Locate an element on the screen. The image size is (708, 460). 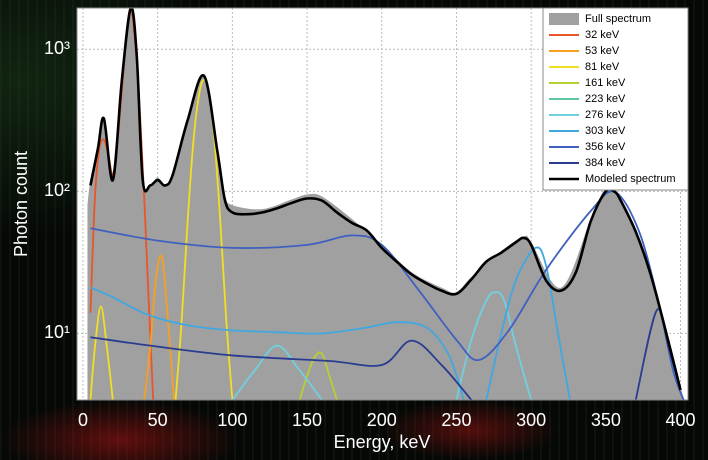
x-axis-title: Energy, keV is located at coordinates (382, 442).